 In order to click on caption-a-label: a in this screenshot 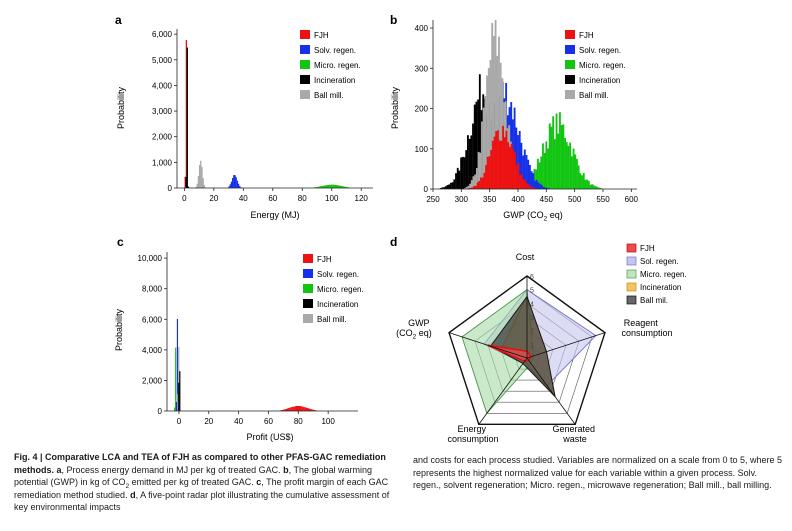, I will do `click(59, 469)`.